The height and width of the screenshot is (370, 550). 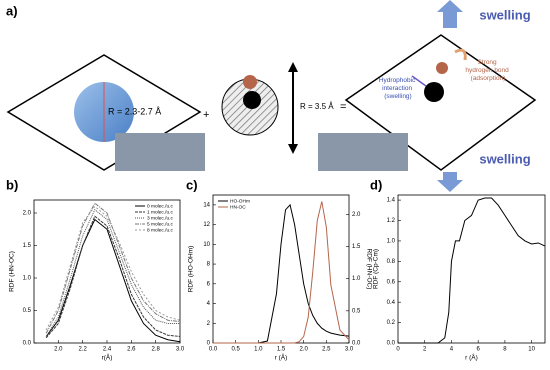 What do you see at coordinates (488, 78) in the screenshot?
I see `annotation-line: (adsorption)` at bounding box center [488, 78].